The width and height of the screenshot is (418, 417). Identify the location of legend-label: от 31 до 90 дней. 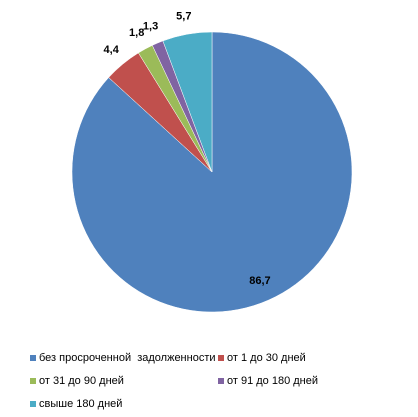
(81, 381).